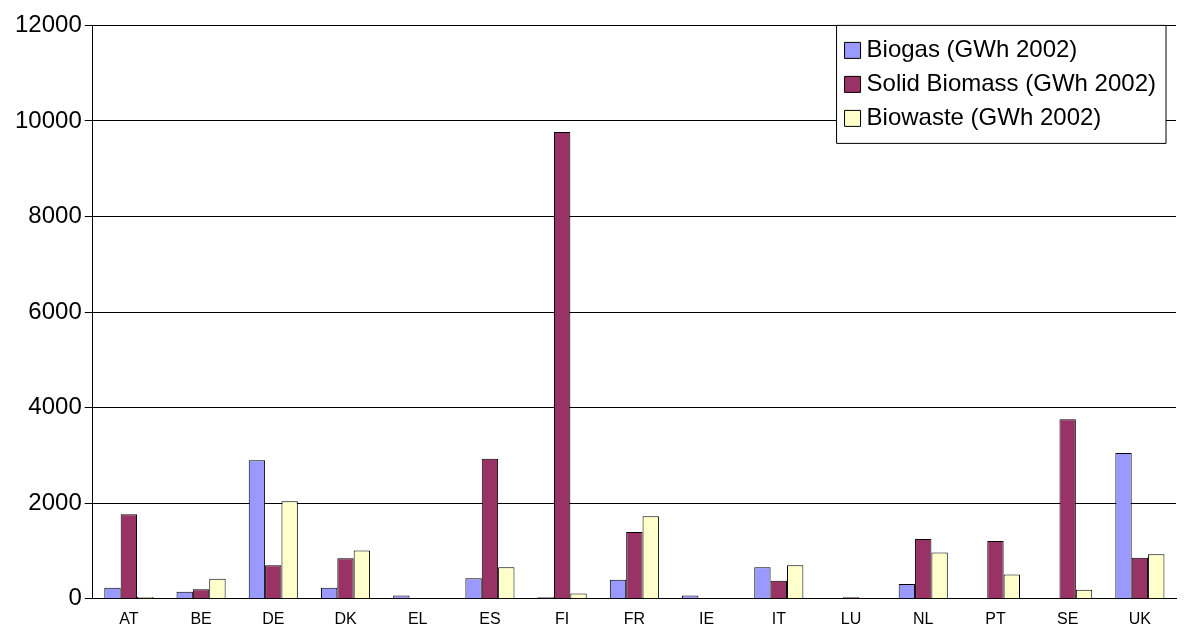  What do you see at coordinates (1011, 83) in the screenshot?
I see `legend-label: Solid Biomass (GWh 2002)` at bounding box center [1011, 83].